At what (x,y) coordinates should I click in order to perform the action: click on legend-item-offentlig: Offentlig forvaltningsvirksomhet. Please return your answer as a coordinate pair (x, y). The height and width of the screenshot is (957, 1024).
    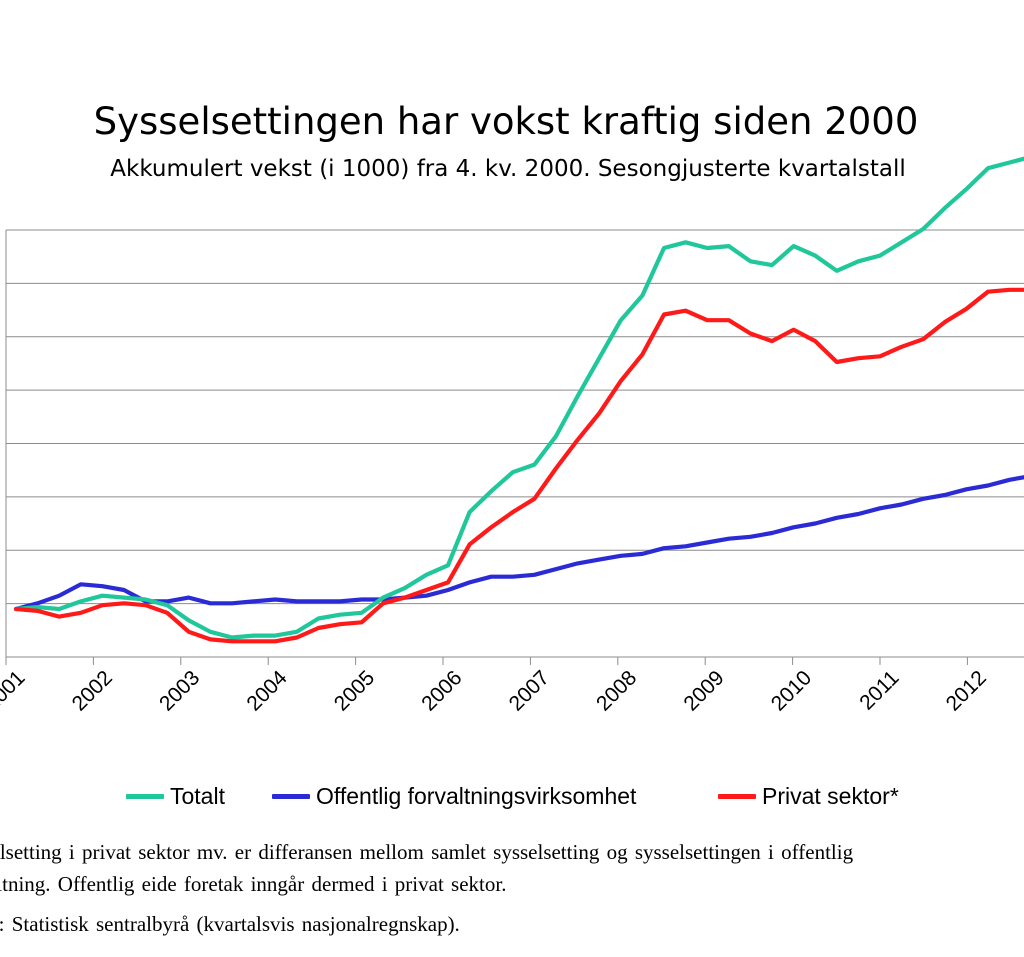
    Looking at the image, I should click on (454, 796).